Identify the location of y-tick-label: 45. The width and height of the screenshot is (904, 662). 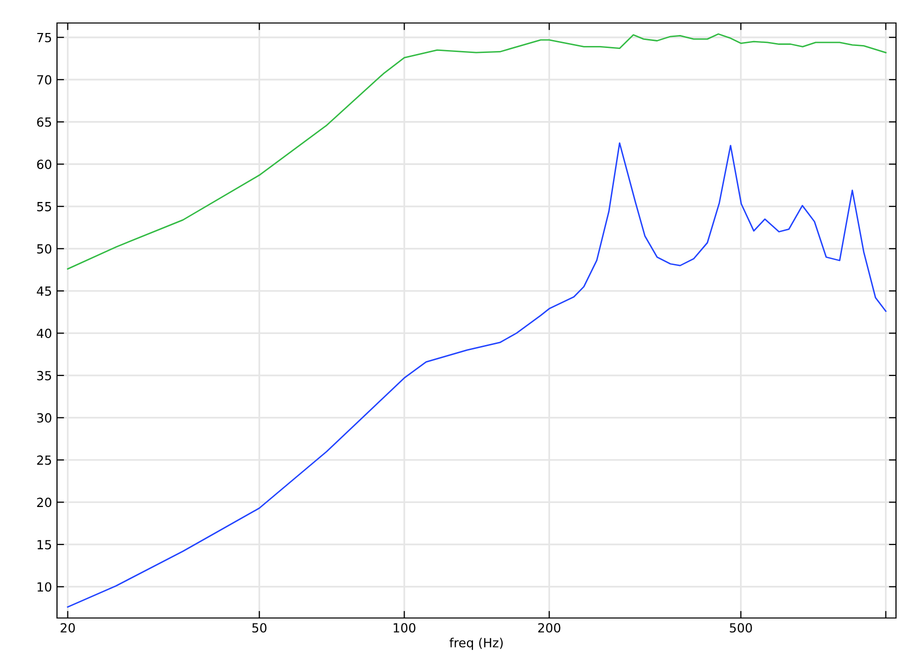
(44, 291).